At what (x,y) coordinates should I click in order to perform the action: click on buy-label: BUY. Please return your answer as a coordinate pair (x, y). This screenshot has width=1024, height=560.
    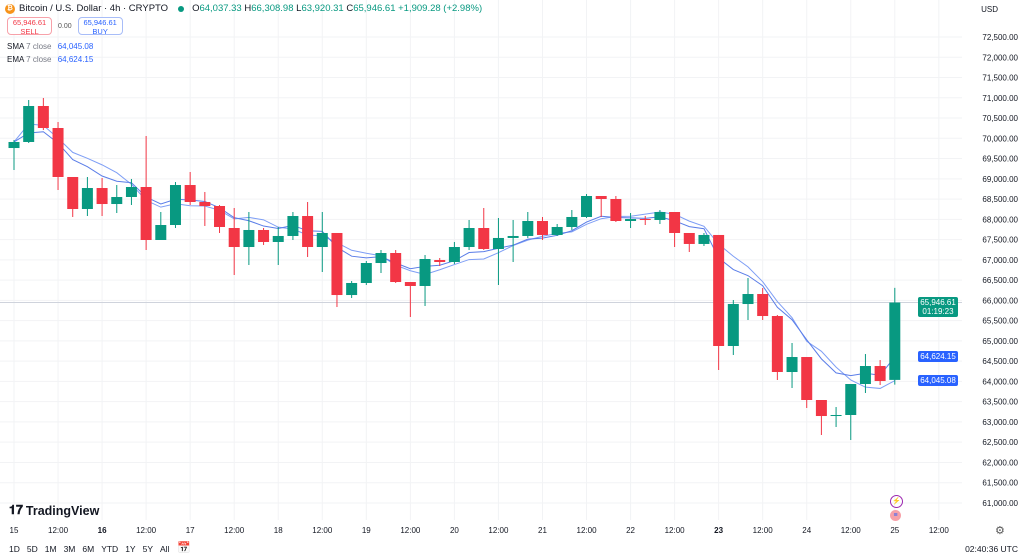
    Looking at the image, I should click on (100, 31).